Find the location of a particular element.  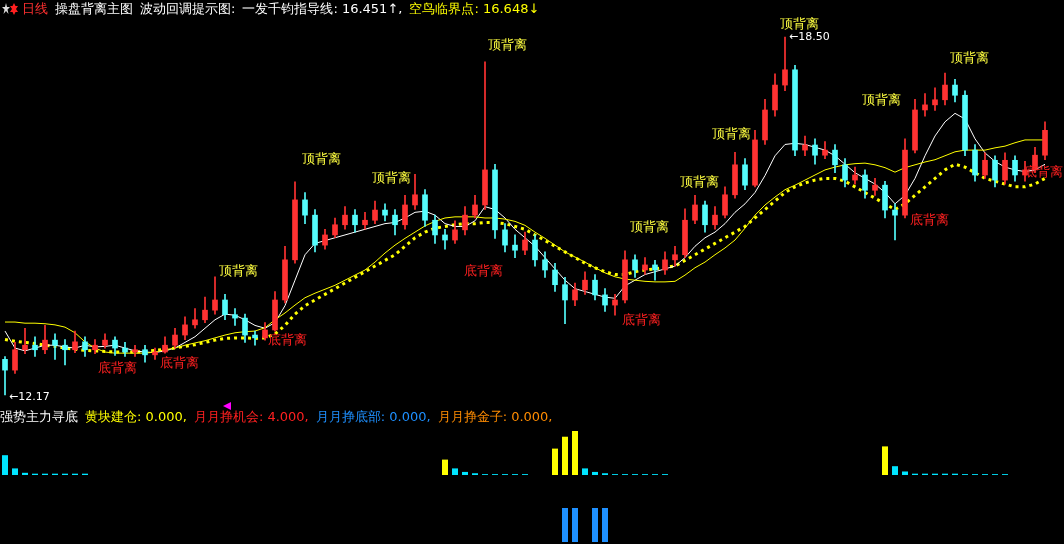

text: 顶背离 is located at coordinates (799, 23).